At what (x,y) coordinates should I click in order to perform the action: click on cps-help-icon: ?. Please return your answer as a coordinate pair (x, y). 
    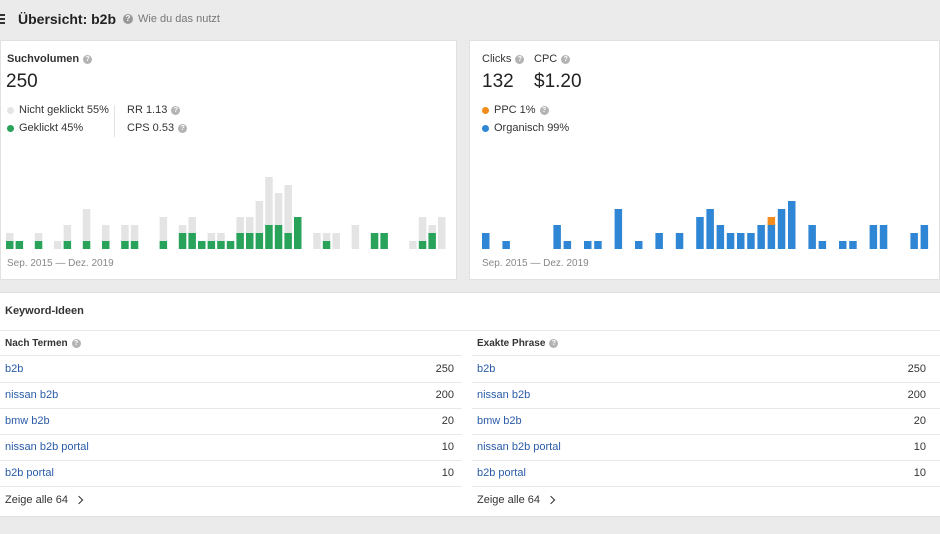
    Looking at the image, I should click on (183, 128).